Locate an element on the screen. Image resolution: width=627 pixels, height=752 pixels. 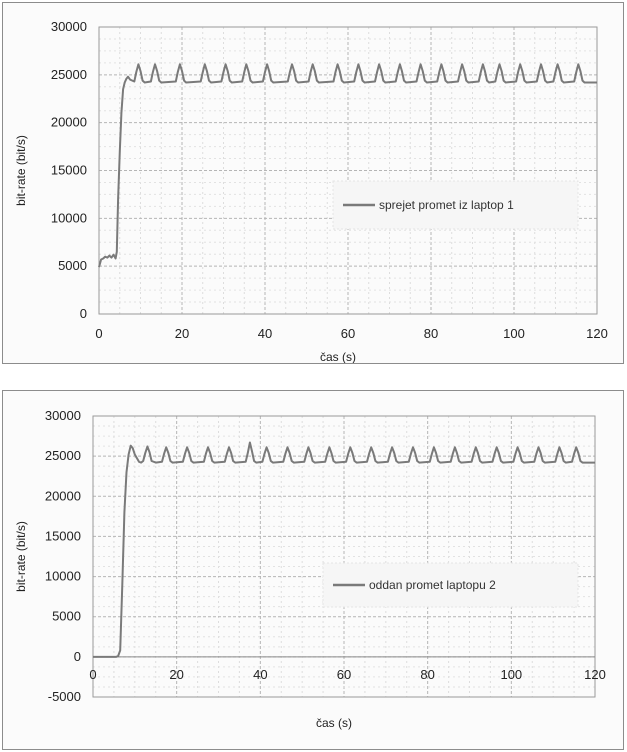
legend: oddan promet laptopu 2 is located at coordinates (450, 585).